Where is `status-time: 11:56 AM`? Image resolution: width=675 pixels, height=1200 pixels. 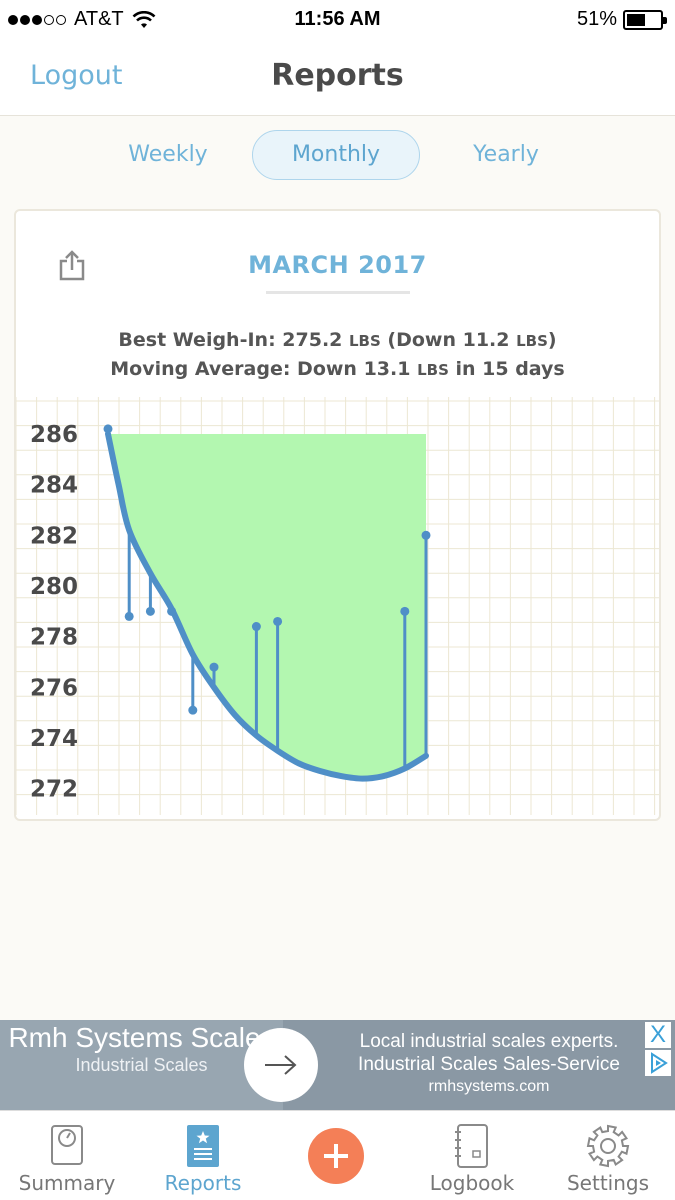
status-time: 11:56 AM is located at coordinates (337, 19).